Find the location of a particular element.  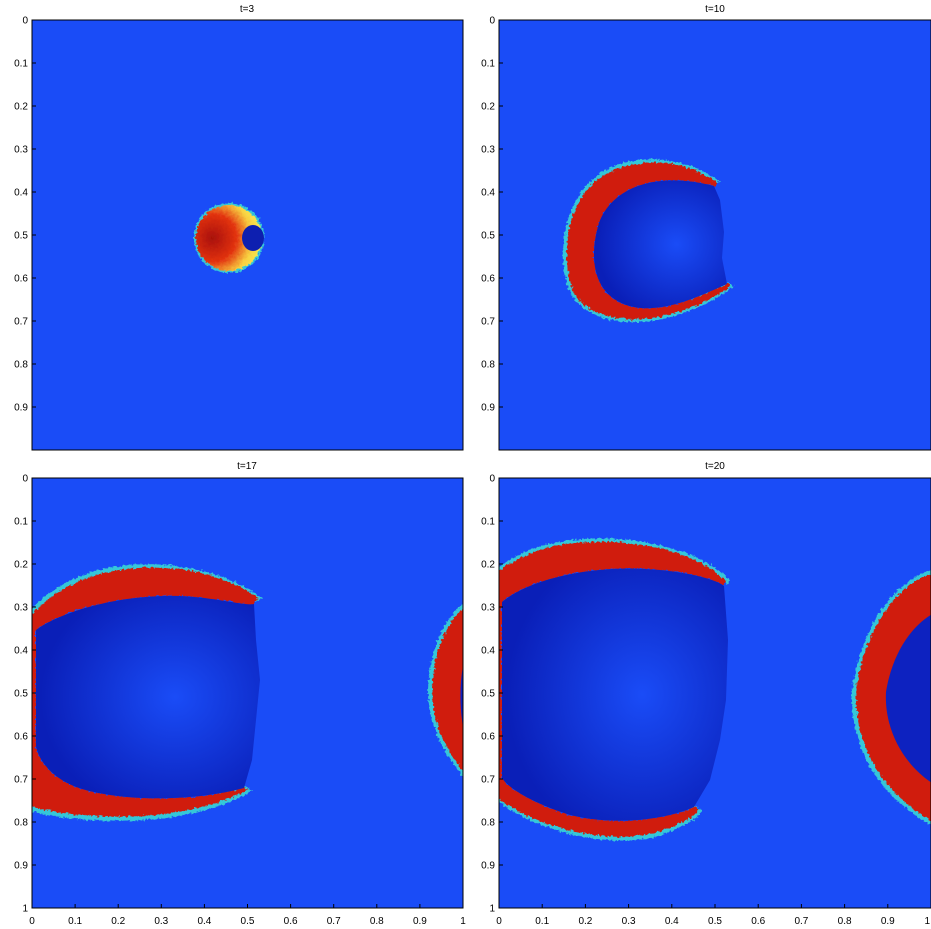

panel-title: t=20 is located at coordinates (715, 466).